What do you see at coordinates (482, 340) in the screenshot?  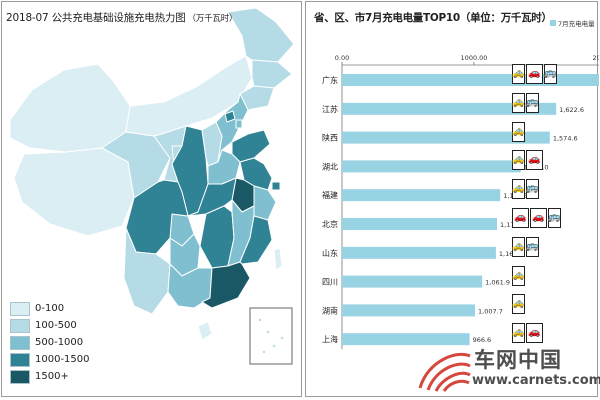 I see `value-label: 966.6` at bounding box center [482, 340].